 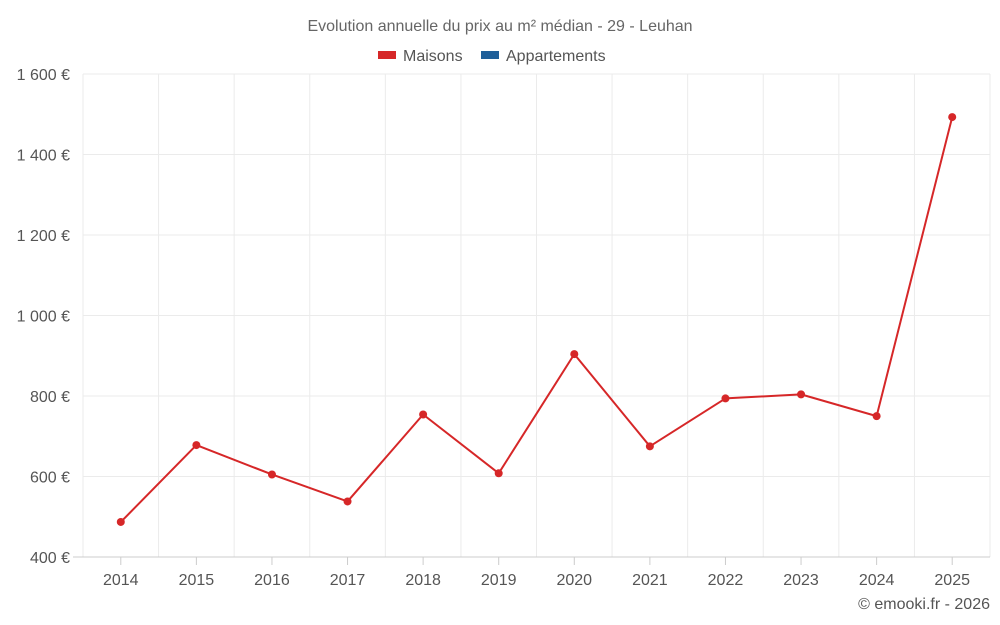 What do you see at coordinates (433, 56) in the screenshot?
I see `legend-label-maisons: Maisons` at bounding box center [433, 56].